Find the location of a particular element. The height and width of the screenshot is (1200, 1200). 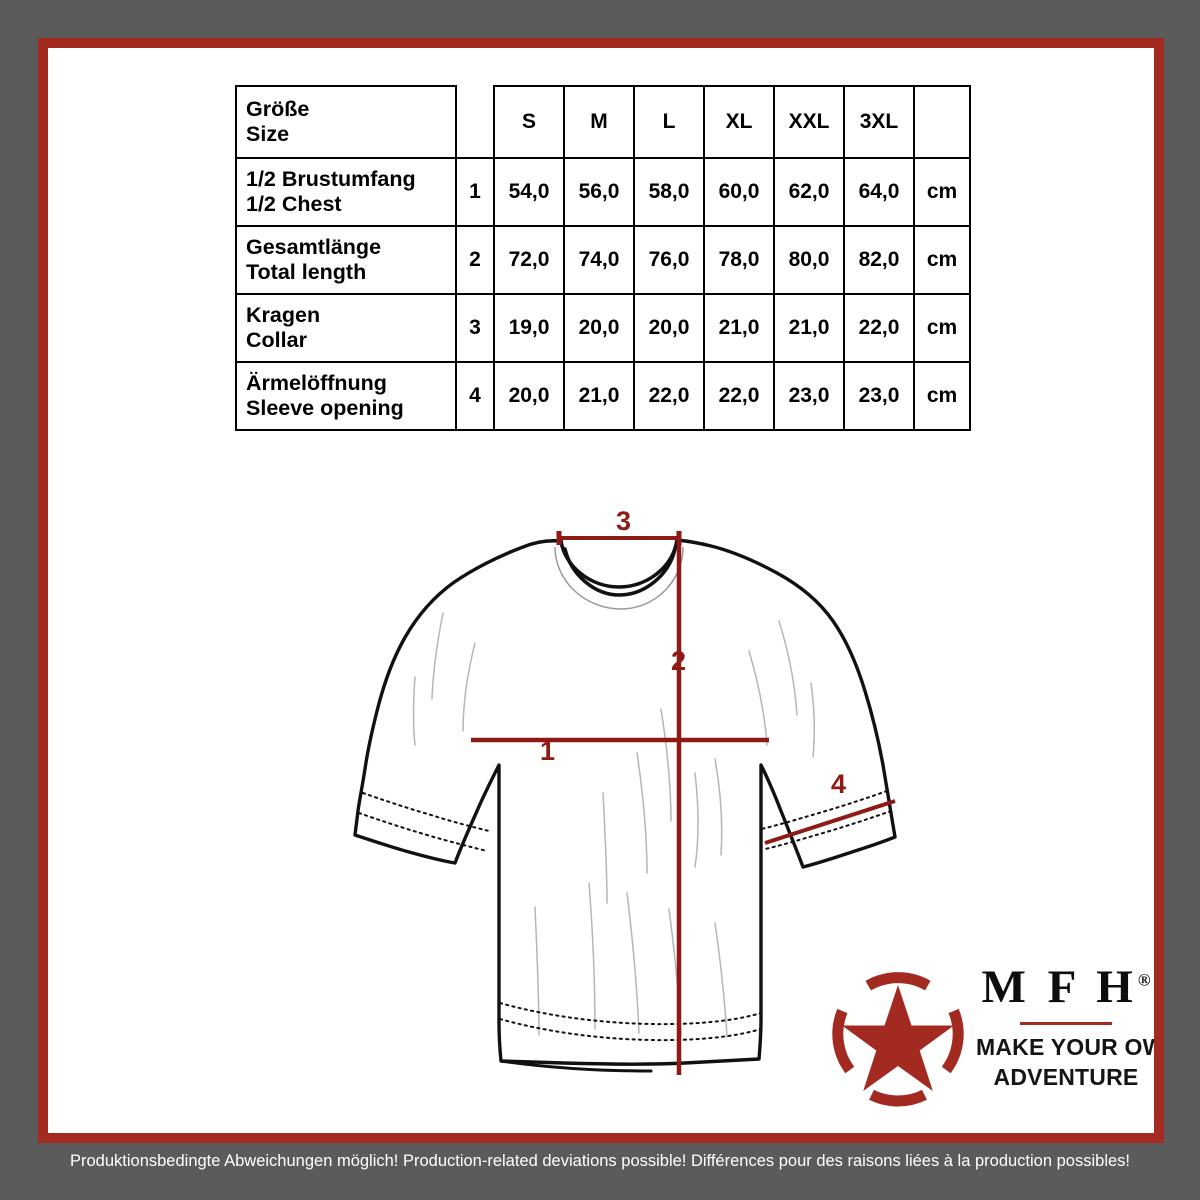

cell-collar-xxl: 21,0 is located at coordinates (809, 328).